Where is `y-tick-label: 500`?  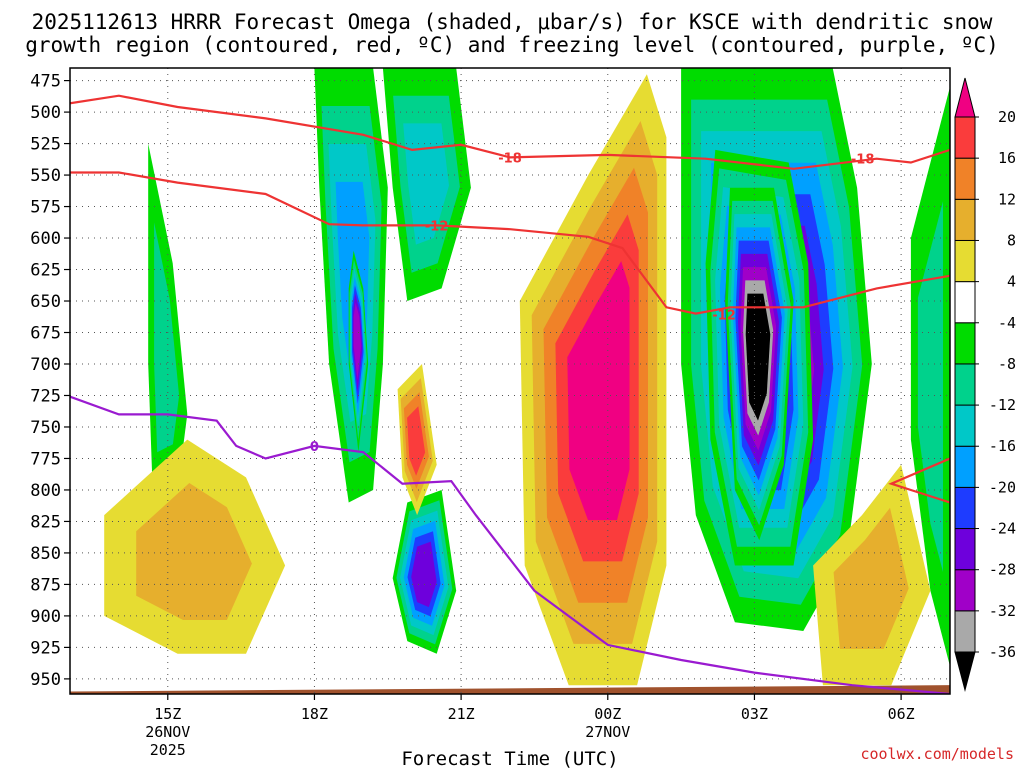
y-tick-label: 500 is located at coordinates (45, 113).